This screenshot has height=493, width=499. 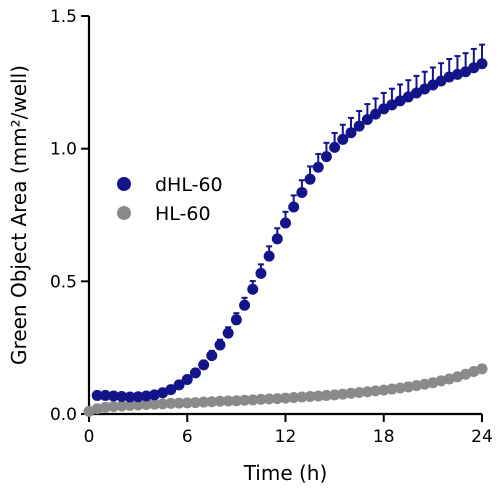 I want to click on y-axis-title: Green Object Area (mm²/well), so click(x=19, y=215).